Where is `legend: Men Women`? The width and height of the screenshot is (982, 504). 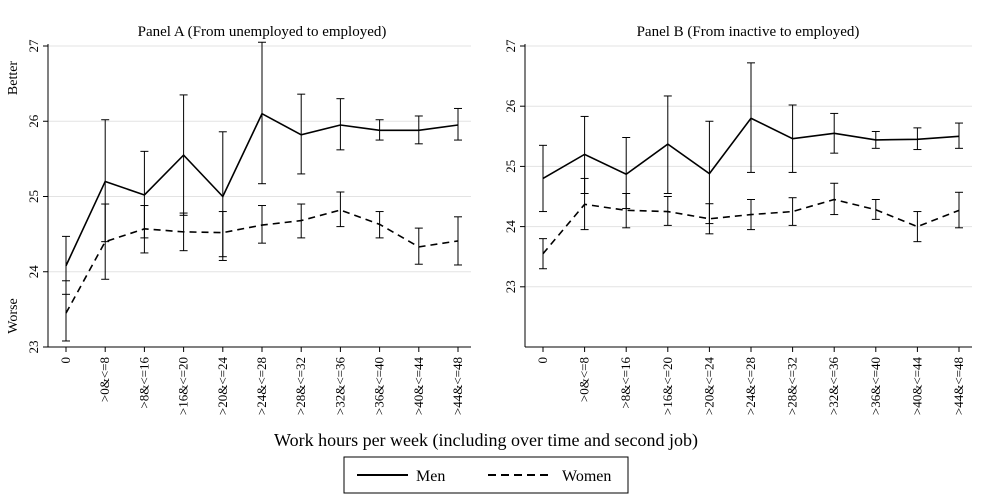
legend: Men Women is located at coordinates (486, 475).